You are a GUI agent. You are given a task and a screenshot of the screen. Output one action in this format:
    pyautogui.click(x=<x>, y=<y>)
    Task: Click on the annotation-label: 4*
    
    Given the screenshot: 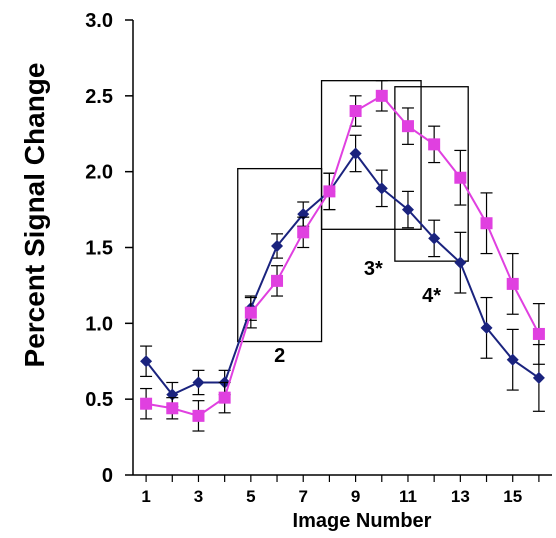 What is the action you would take?
    pyautogui.click(x=431, y=296)
    